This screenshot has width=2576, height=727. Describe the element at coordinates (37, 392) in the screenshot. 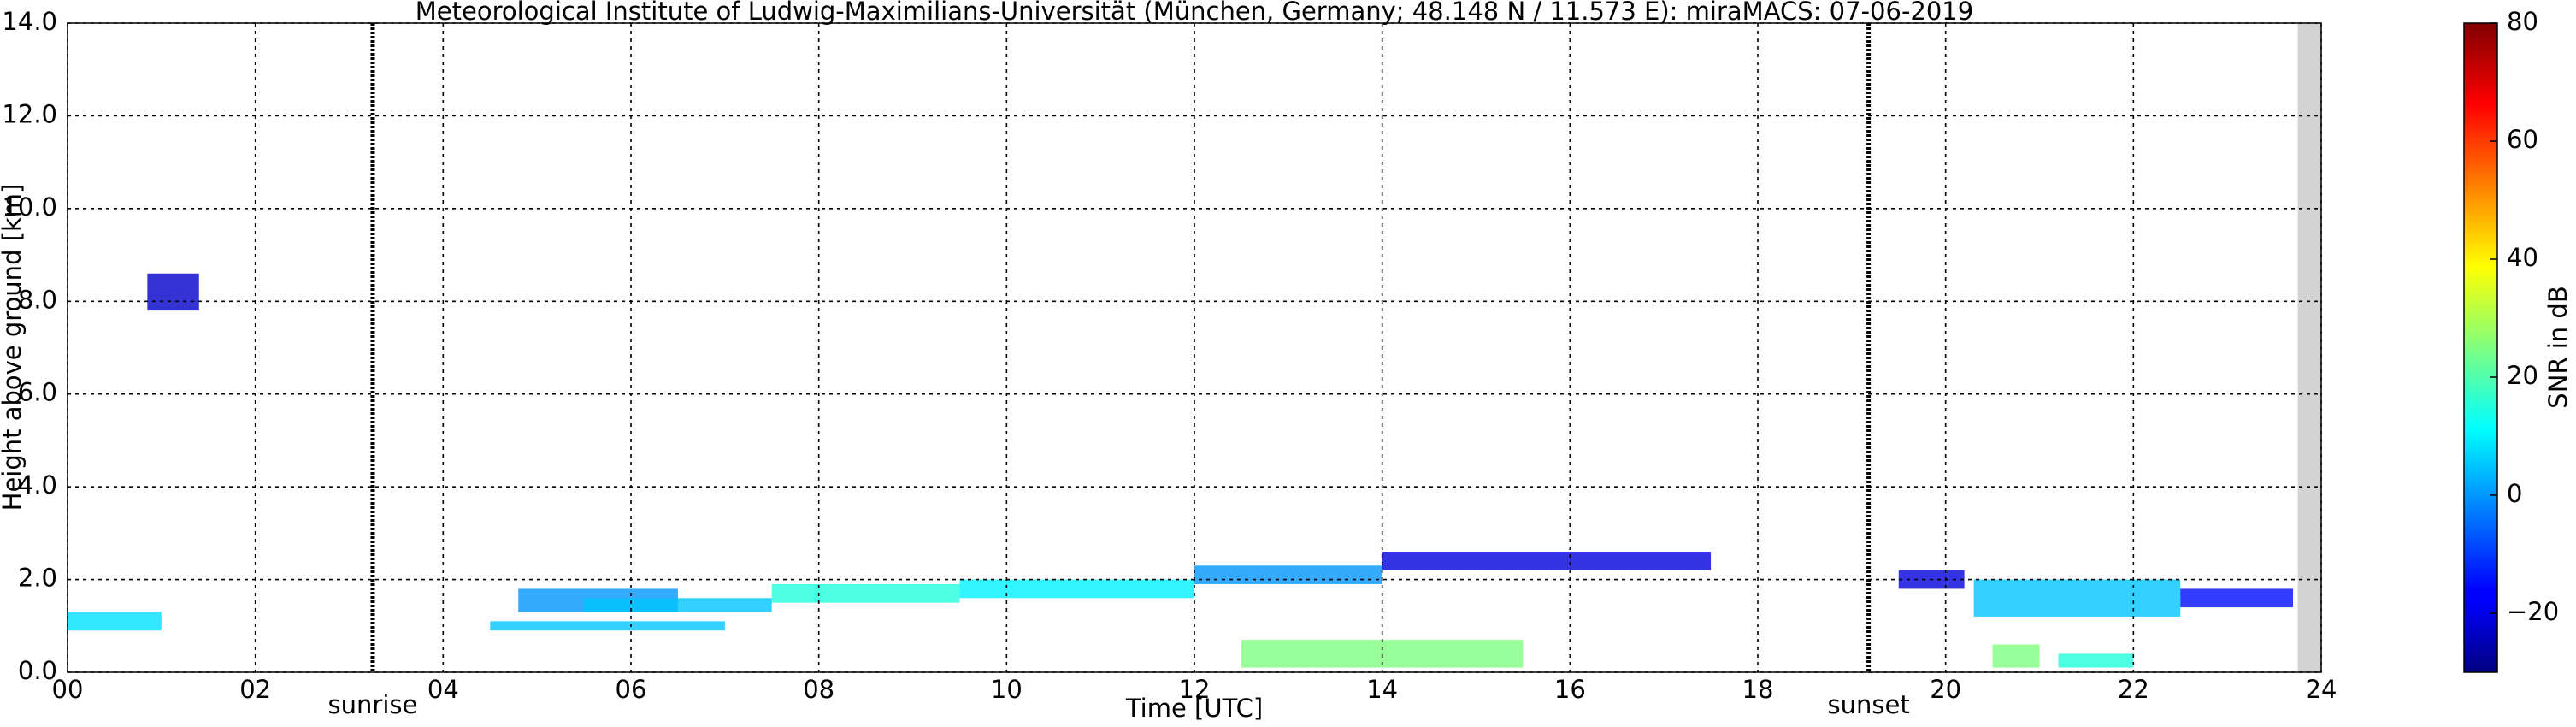

I see `y-tick-label: 6.0` at that location.